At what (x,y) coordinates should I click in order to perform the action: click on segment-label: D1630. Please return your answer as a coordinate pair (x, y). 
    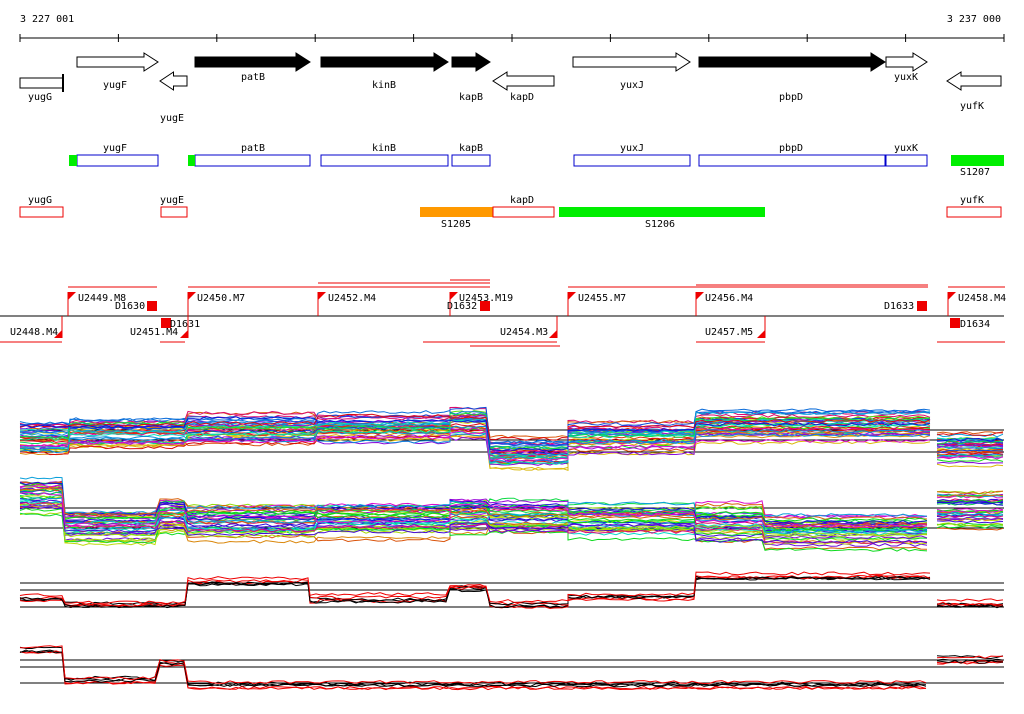
    Looking at the image, I should click on (130, 306).